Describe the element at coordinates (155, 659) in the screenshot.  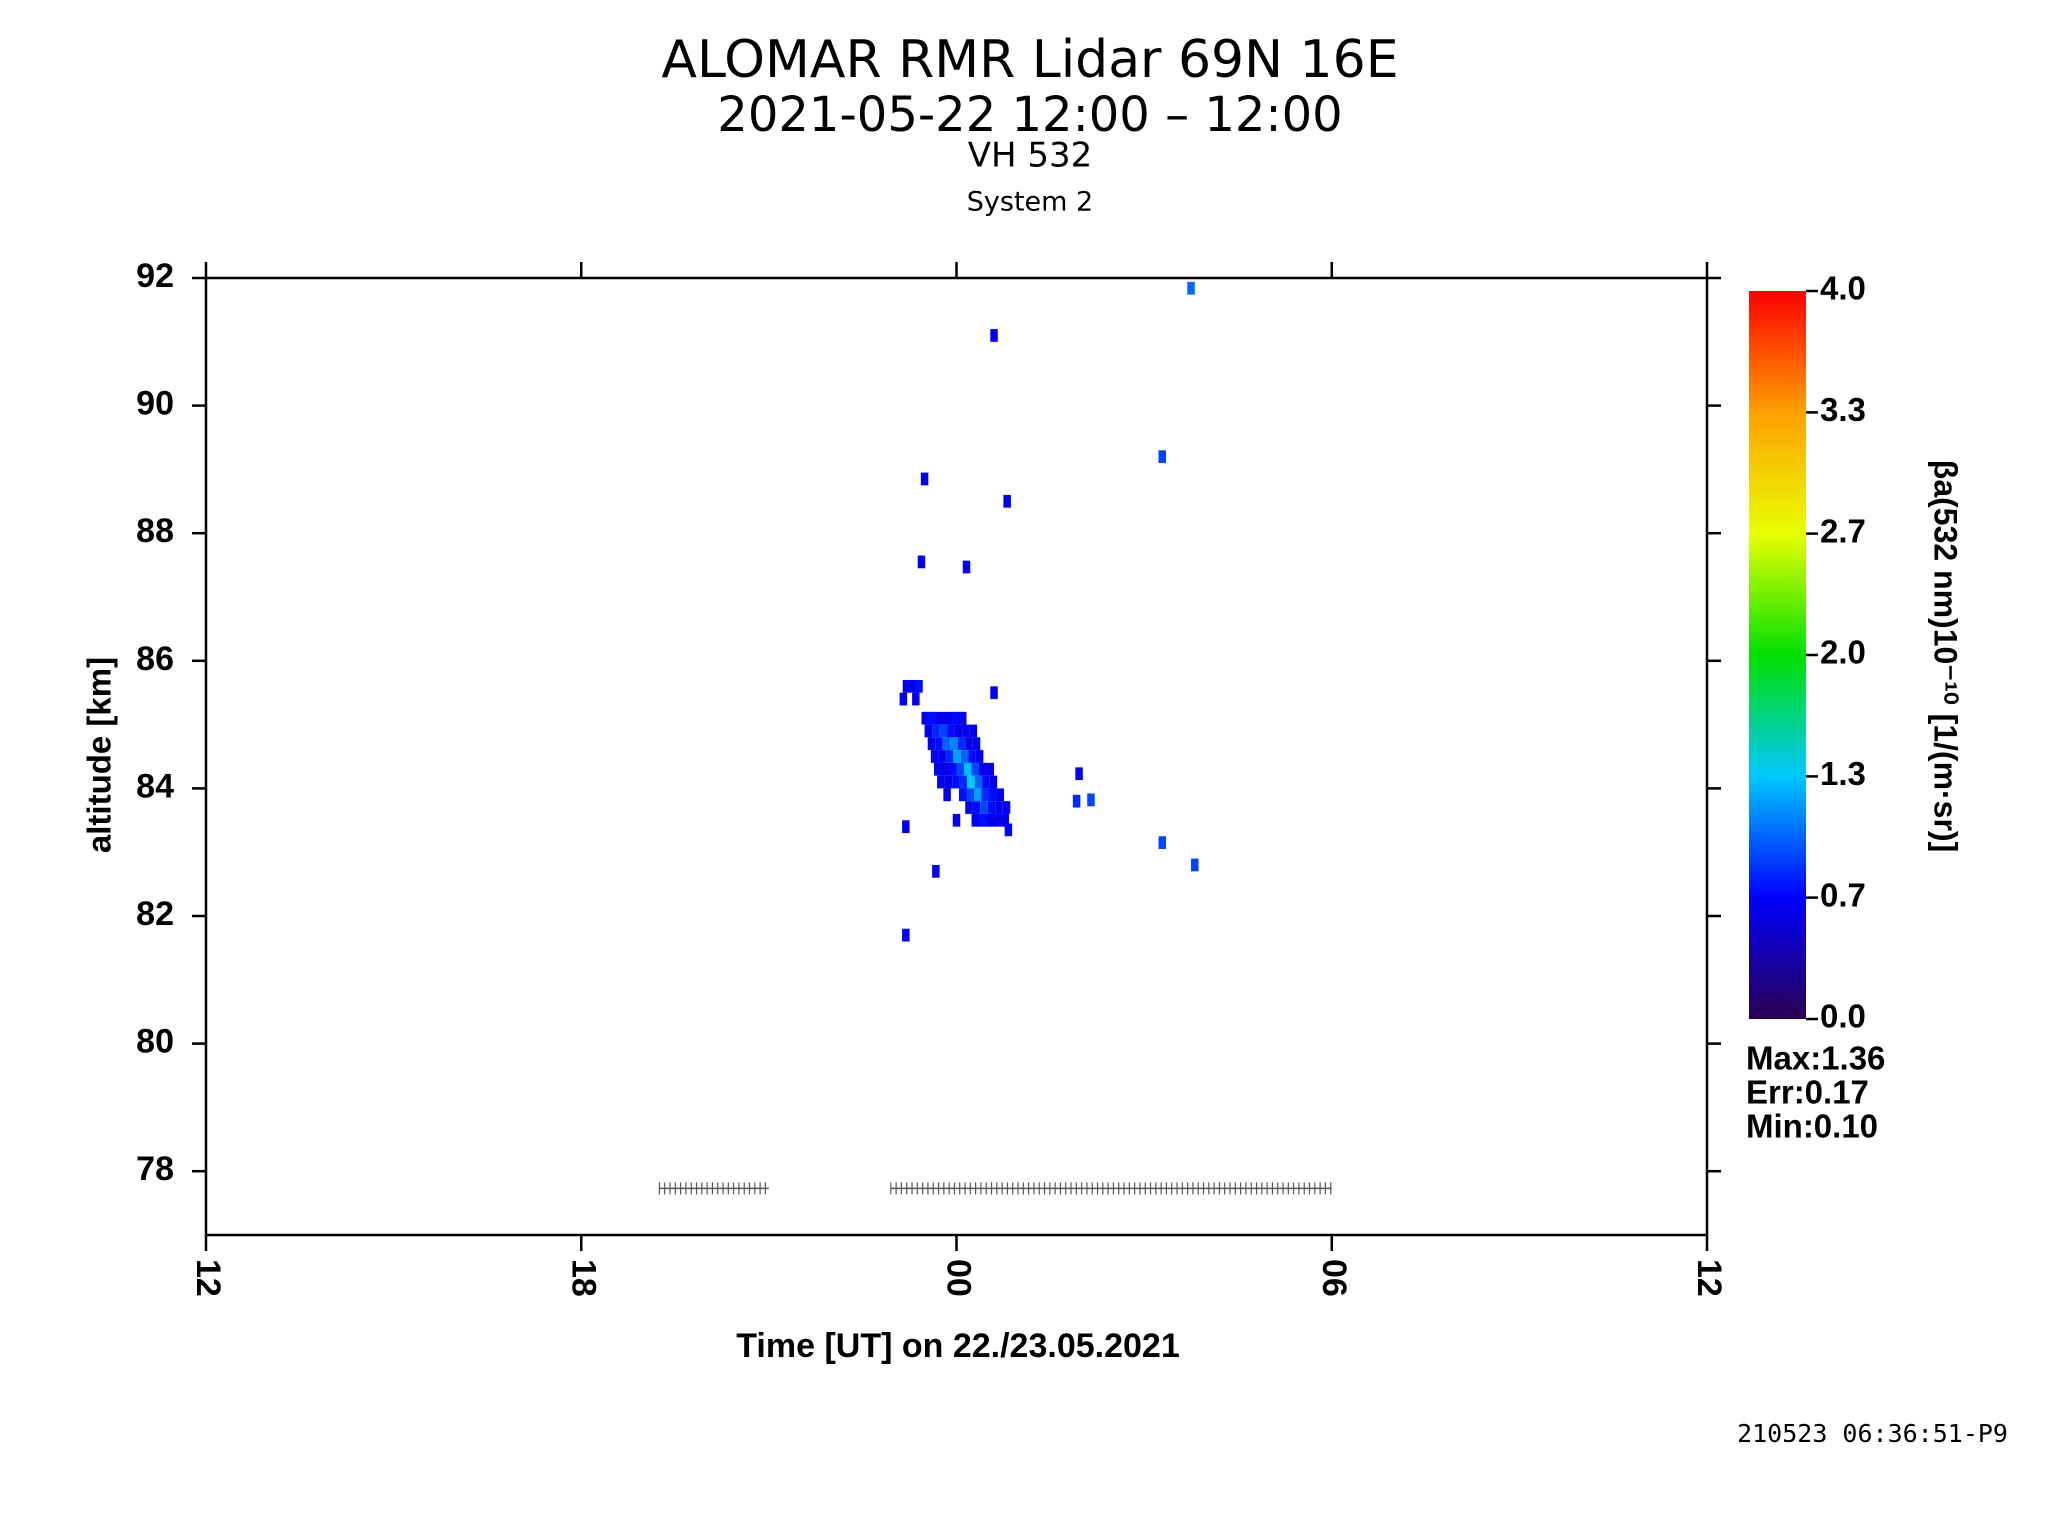
I see `y-tick-label: 86` at that location.